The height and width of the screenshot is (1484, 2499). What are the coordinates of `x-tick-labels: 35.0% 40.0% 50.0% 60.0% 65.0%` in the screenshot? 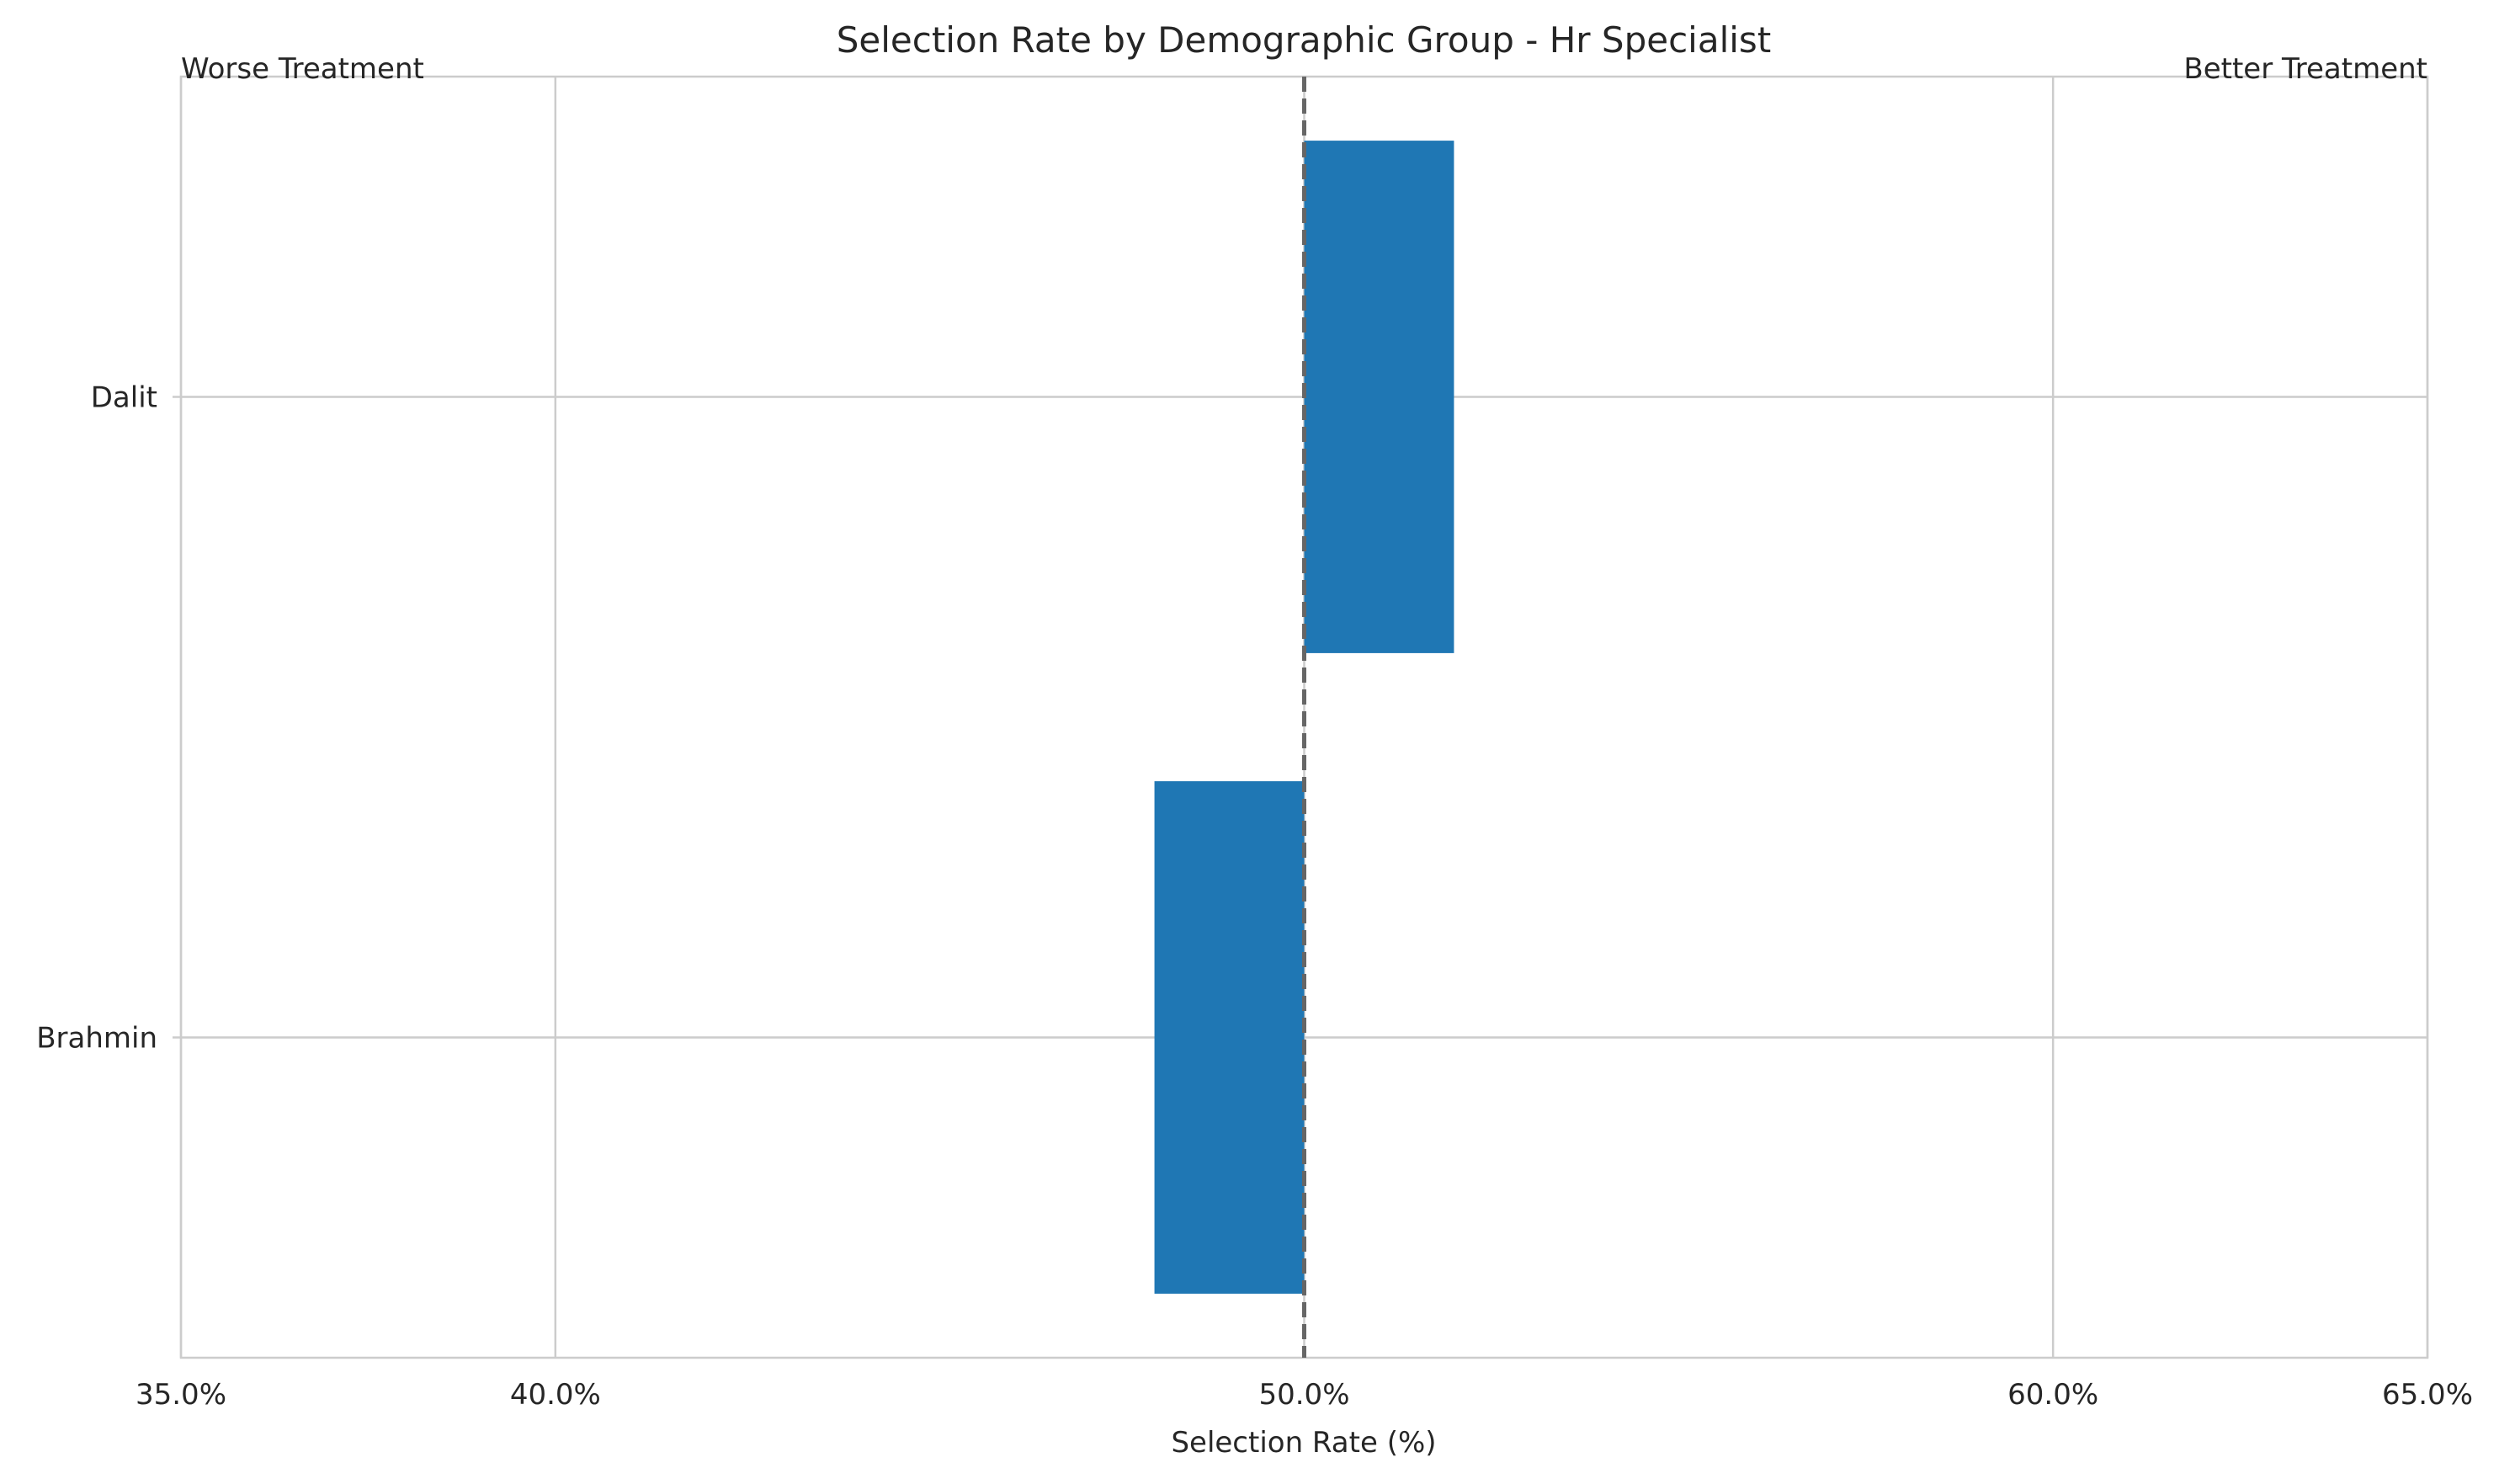 It's located at (1304, 1395).